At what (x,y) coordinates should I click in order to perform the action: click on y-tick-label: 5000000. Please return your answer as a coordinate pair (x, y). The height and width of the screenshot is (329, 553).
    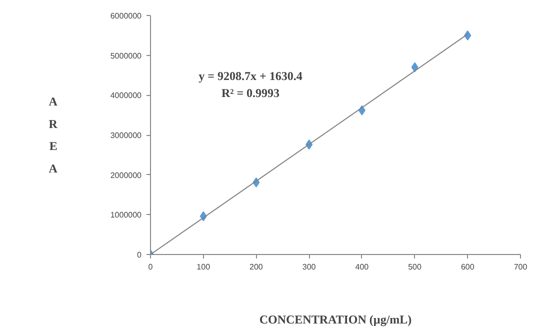
    Looking at the image, I should click on (126, 55).